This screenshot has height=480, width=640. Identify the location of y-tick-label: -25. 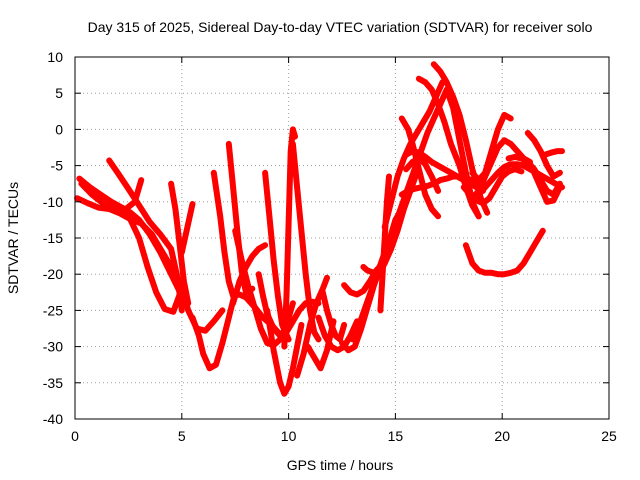
(53, 310).